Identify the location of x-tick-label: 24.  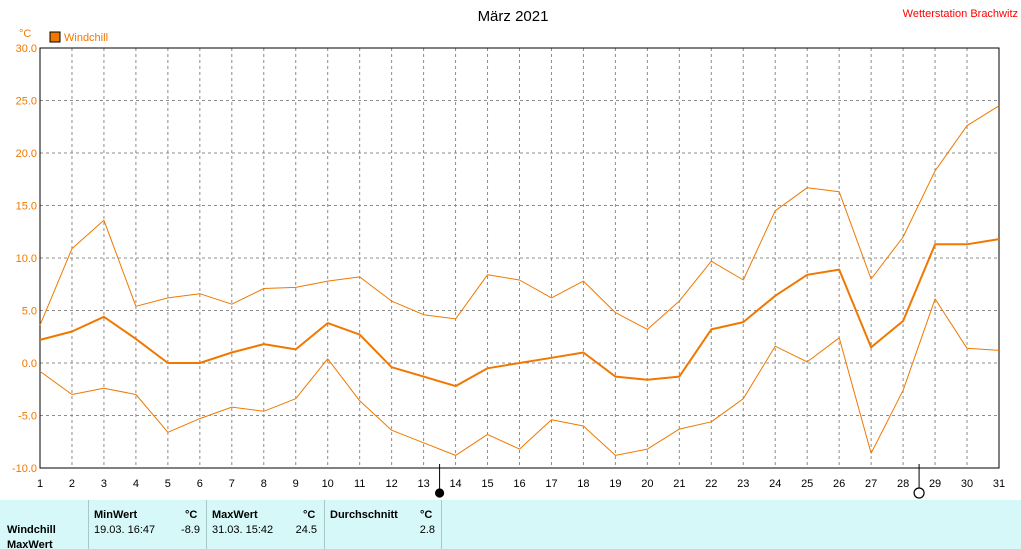
(775, 484).